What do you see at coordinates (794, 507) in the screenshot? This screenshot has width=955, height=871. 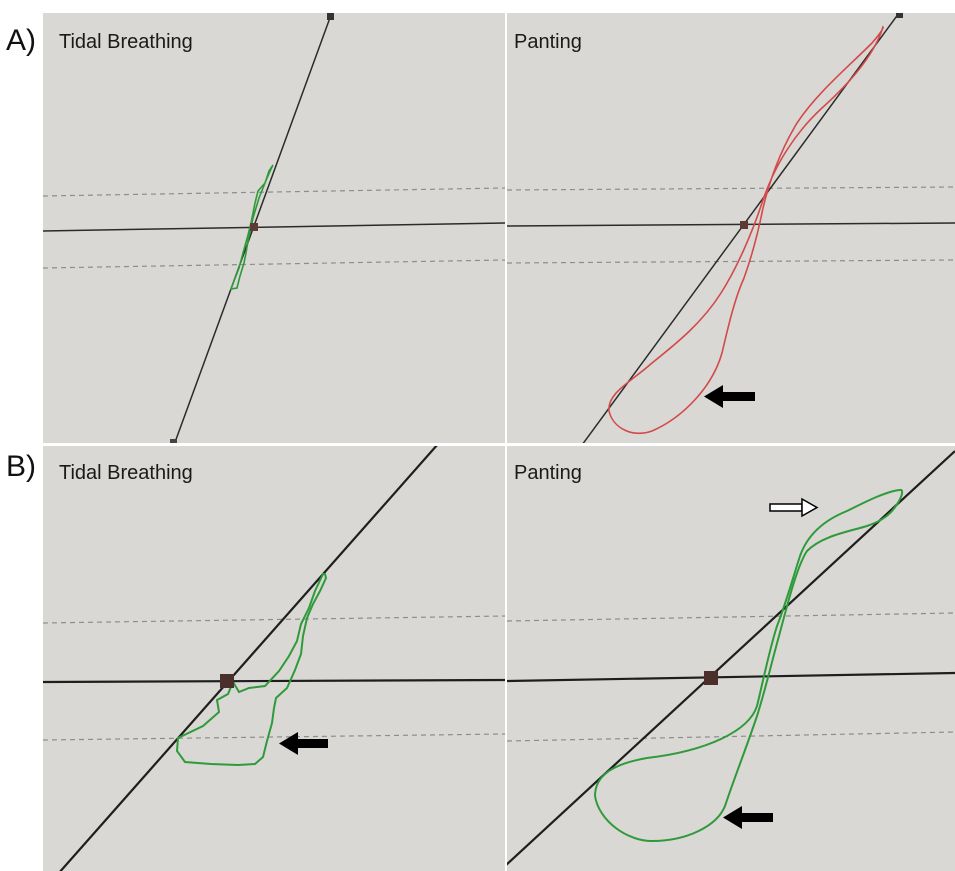 I see `hollow-right-arrow` at bounding box center [794, 507].